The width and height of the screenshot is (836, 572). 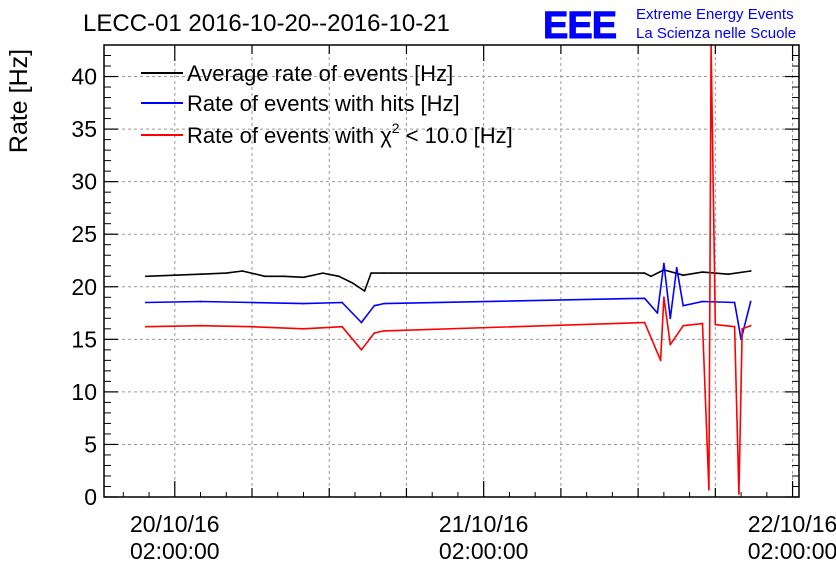 I want to click on legend-label-average: Average rate of events [Hz], so click(x=320, y=73).